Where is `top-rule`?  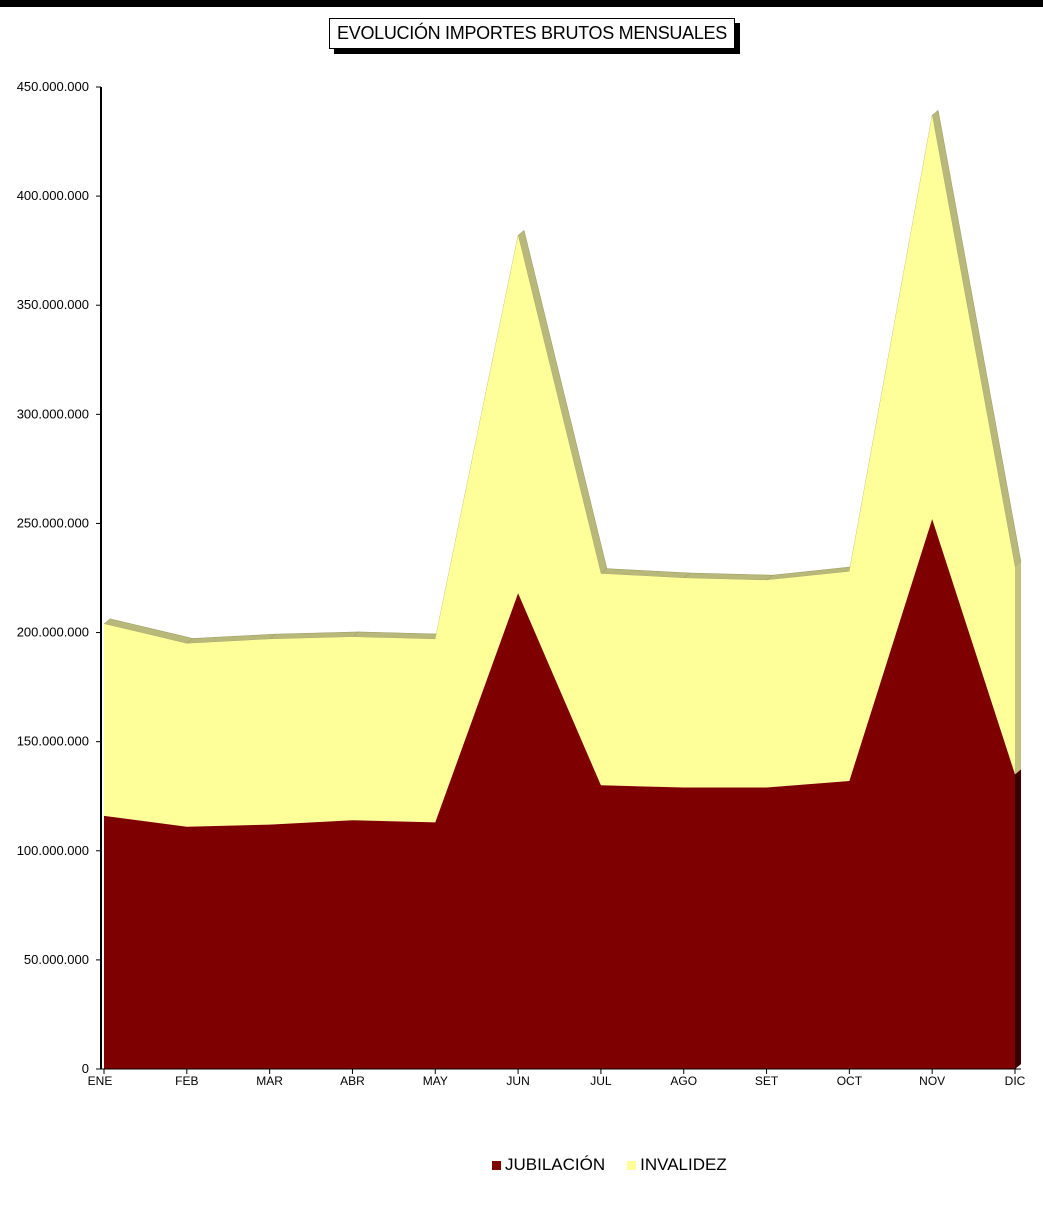 top-rule is located at coordinates (521, 3).